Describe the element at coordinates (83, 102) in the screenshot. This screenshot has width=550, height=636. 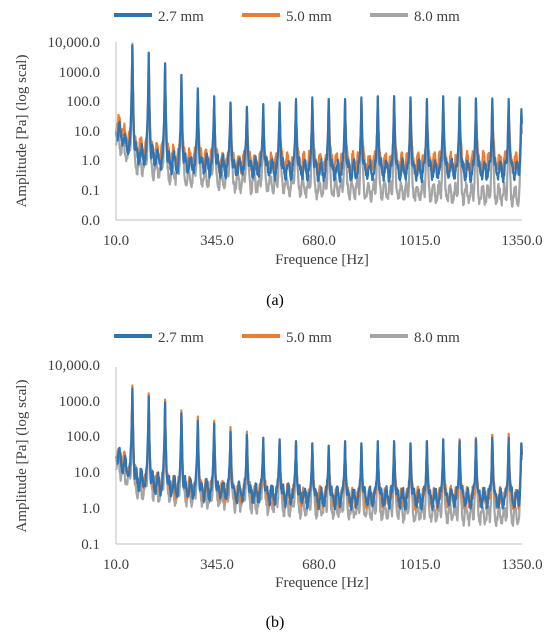
I see `y-tick-label-a-4: 100.0` at that location.